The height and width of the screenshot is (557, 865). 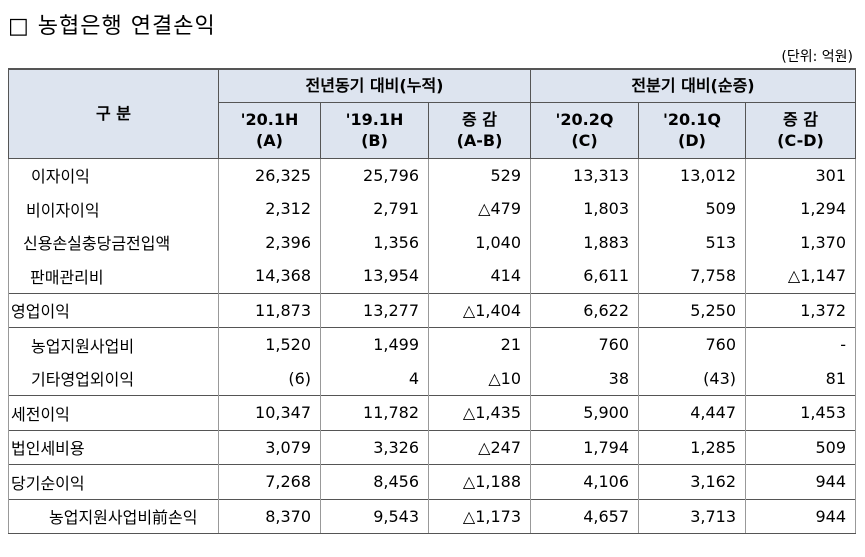 I want to click on row-label: 비이자이익, so click(x=113, y=209).